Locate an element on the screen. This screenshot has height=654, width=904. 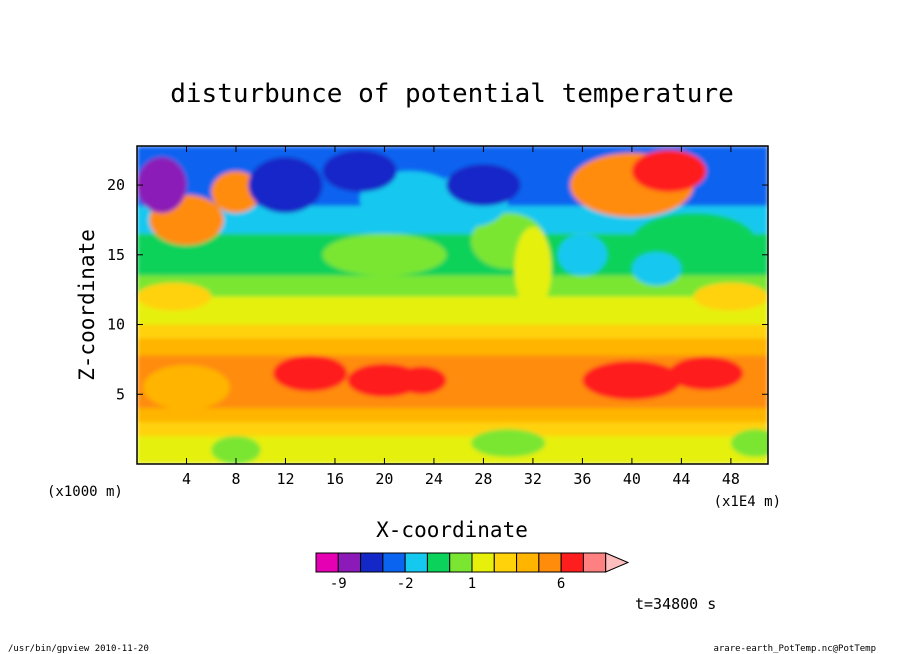
y-tick-label: 15 is located at coordinates (116, 255).